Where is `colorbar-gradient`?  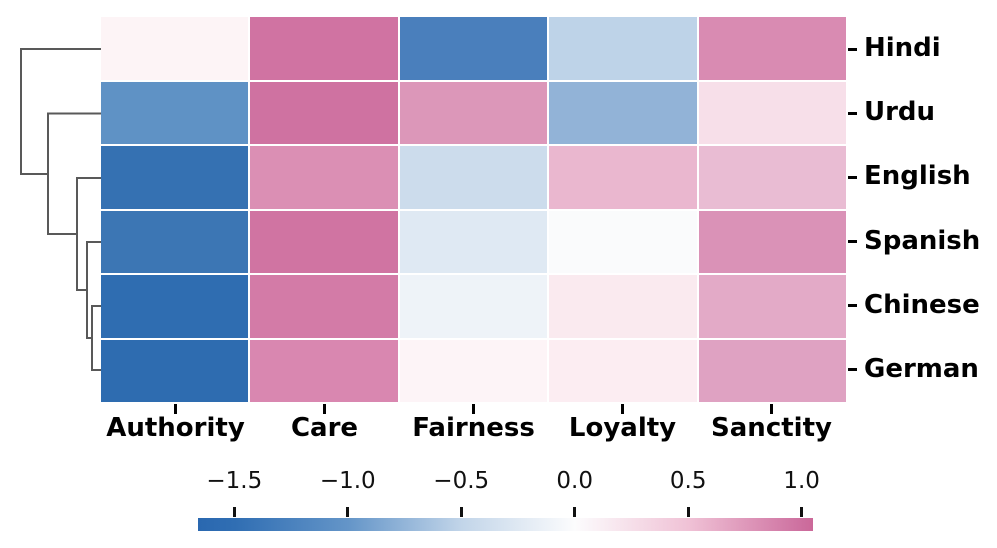 colorbar-gradient is located at coordinates (505, 524).